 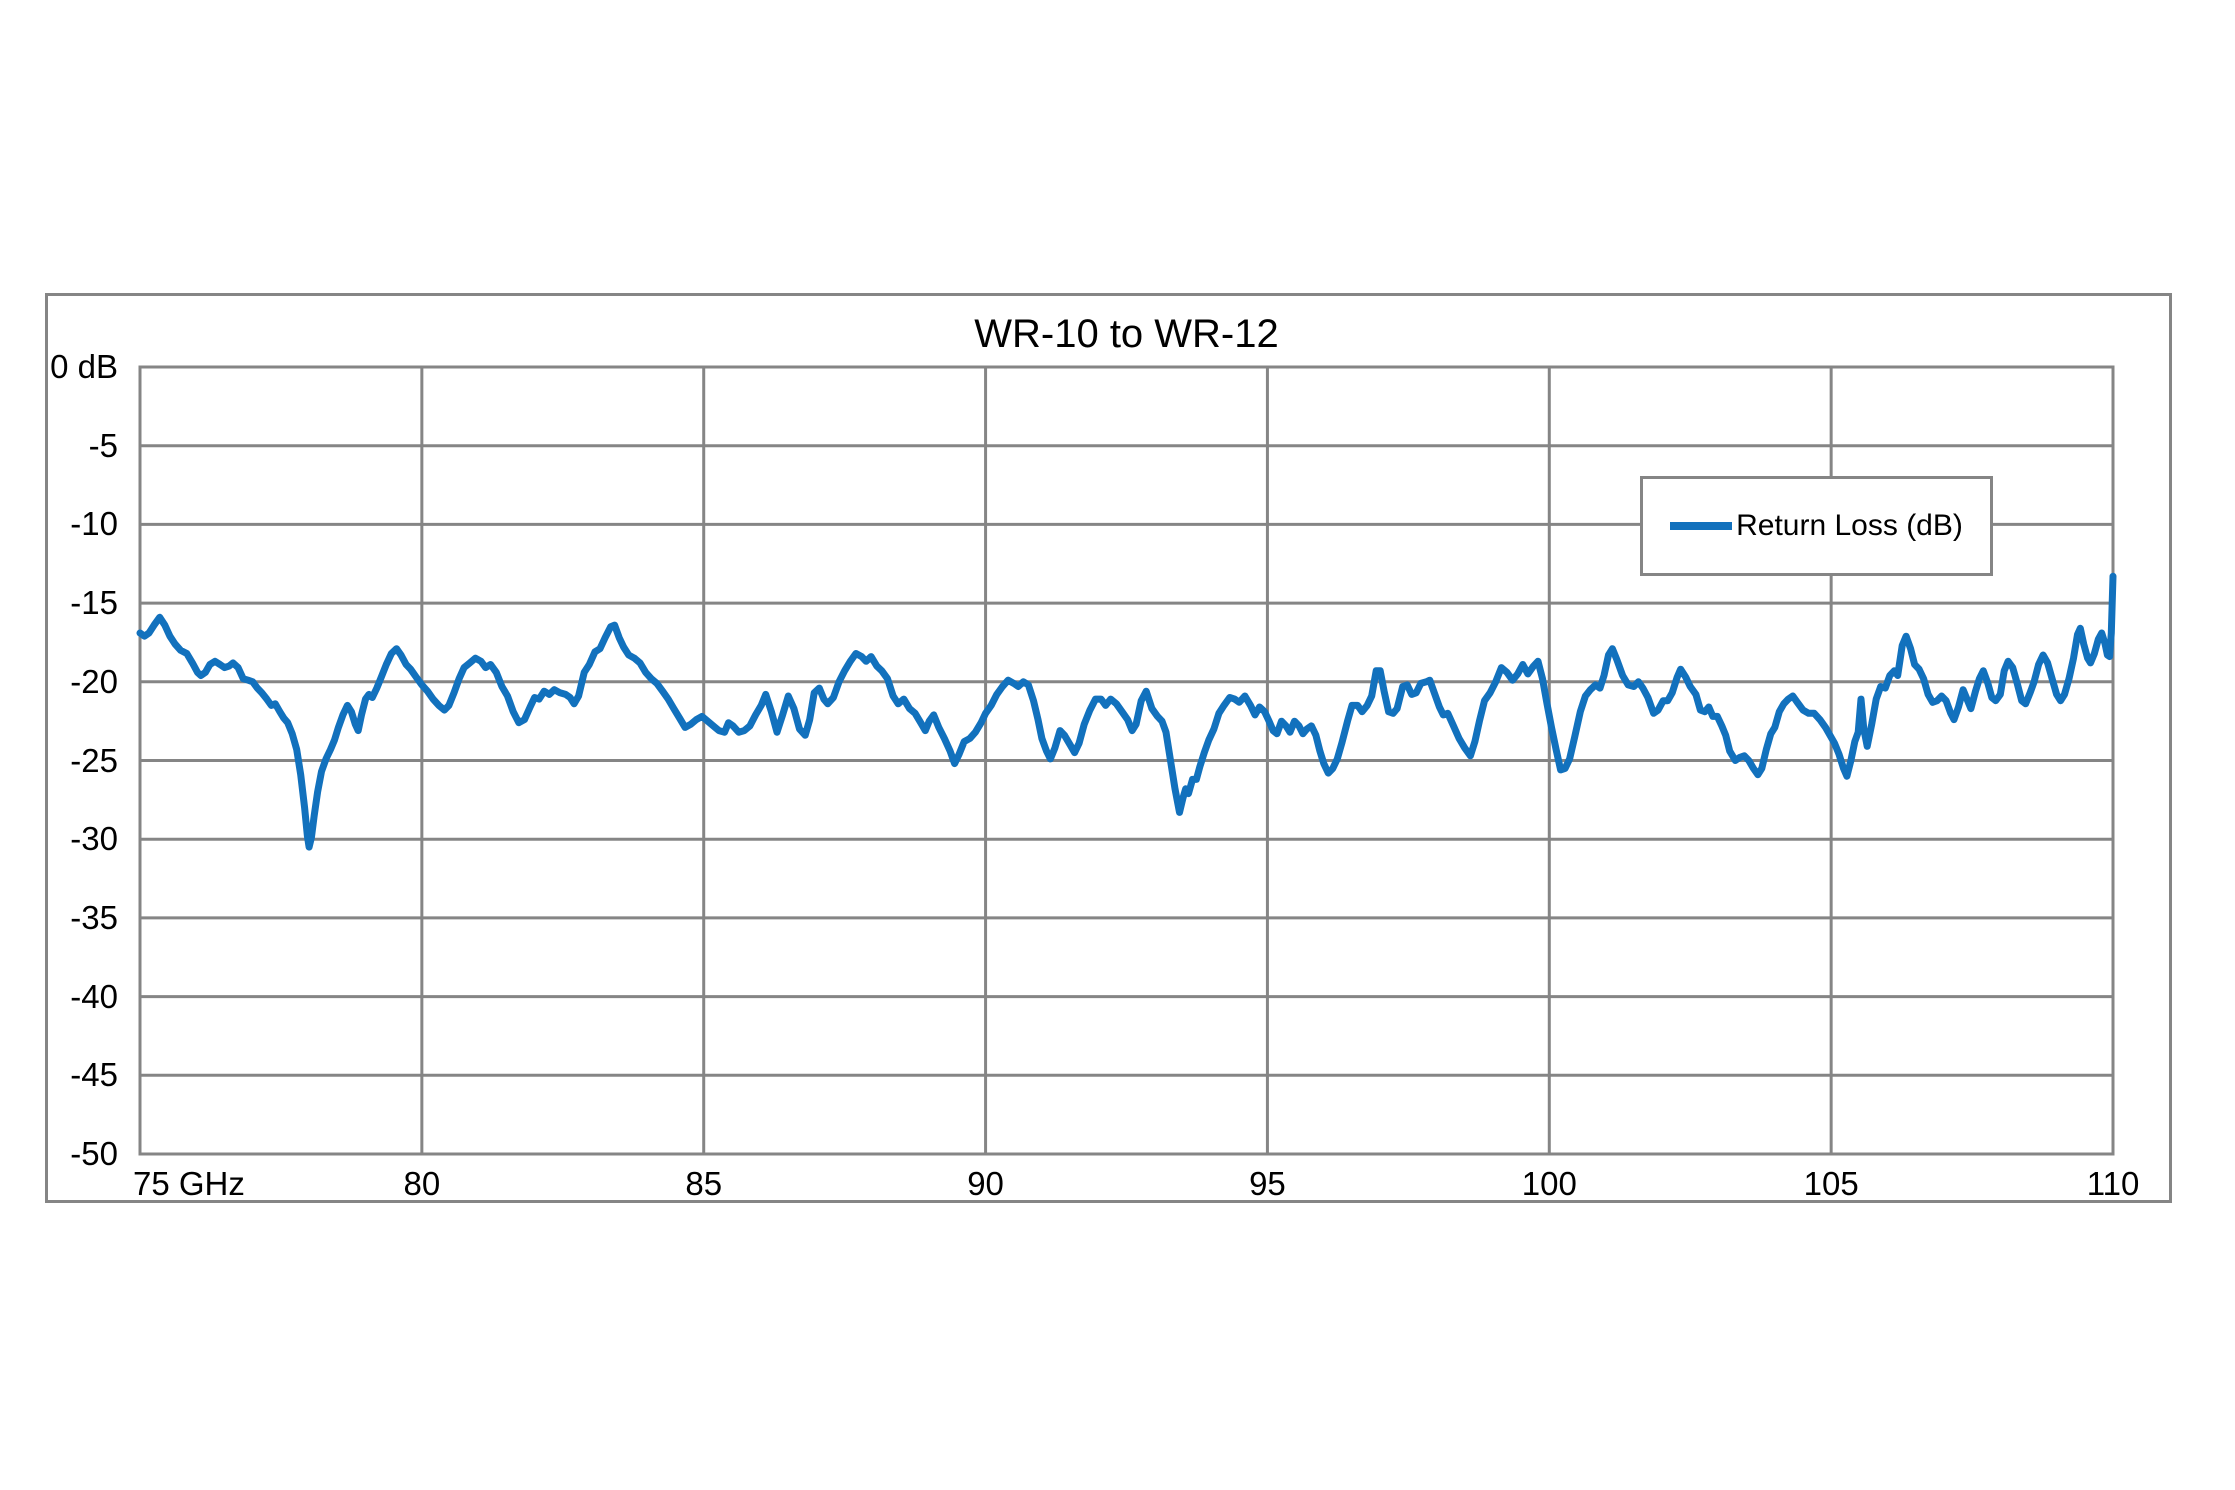 I want to click on legend-line-sample-icon, so click(x=1701, y=526).